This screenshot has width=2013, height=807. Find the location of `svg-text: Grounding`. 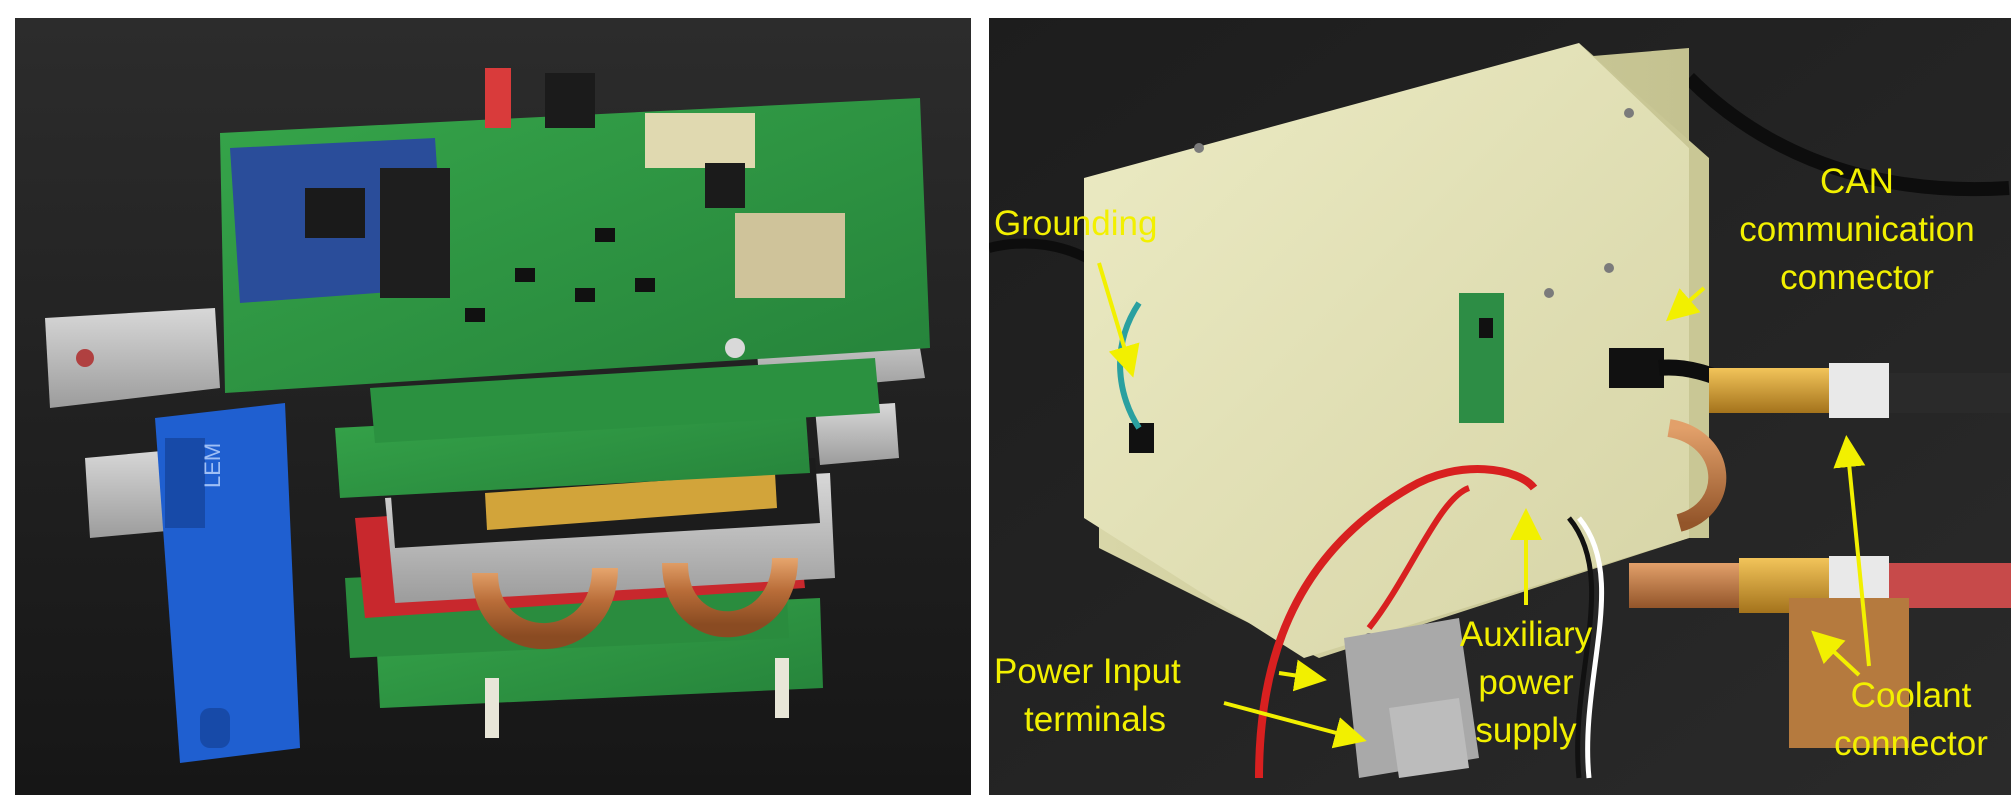

svg-text: Grounding is located at coordinates (1075, 223).